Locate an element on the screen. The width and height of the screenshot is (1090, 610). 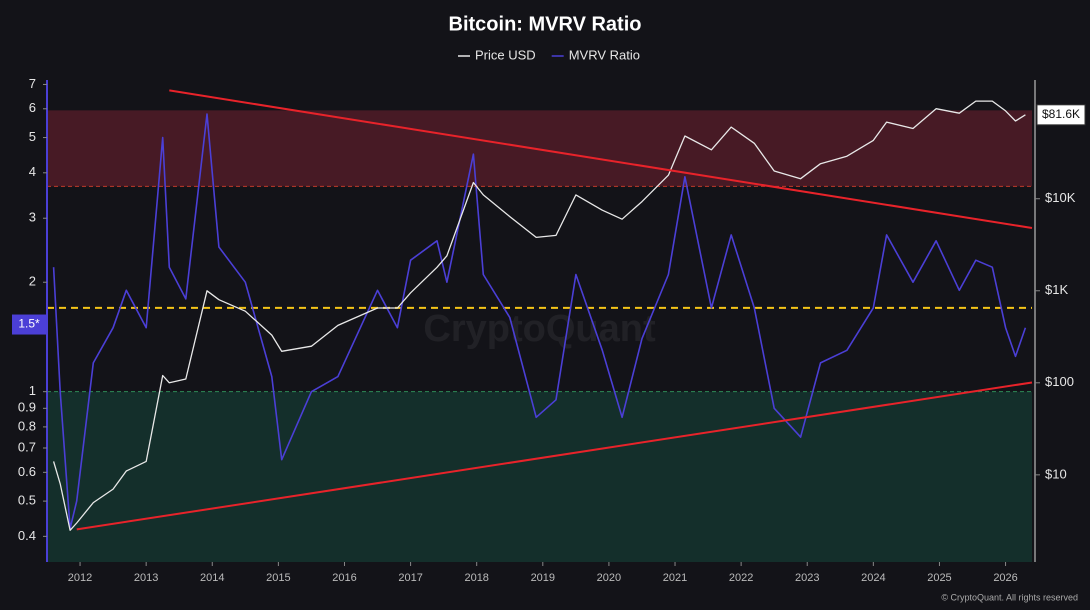
x-tick-label: 2016 is located at coordinates (344, 578).